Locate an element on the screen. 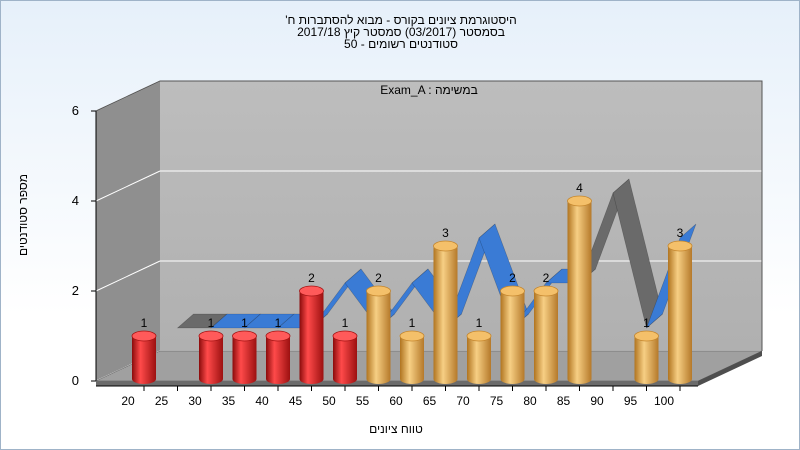 The width and height of the screenshot is (800, 450). floor-edge is located at coordinates (397, 383).